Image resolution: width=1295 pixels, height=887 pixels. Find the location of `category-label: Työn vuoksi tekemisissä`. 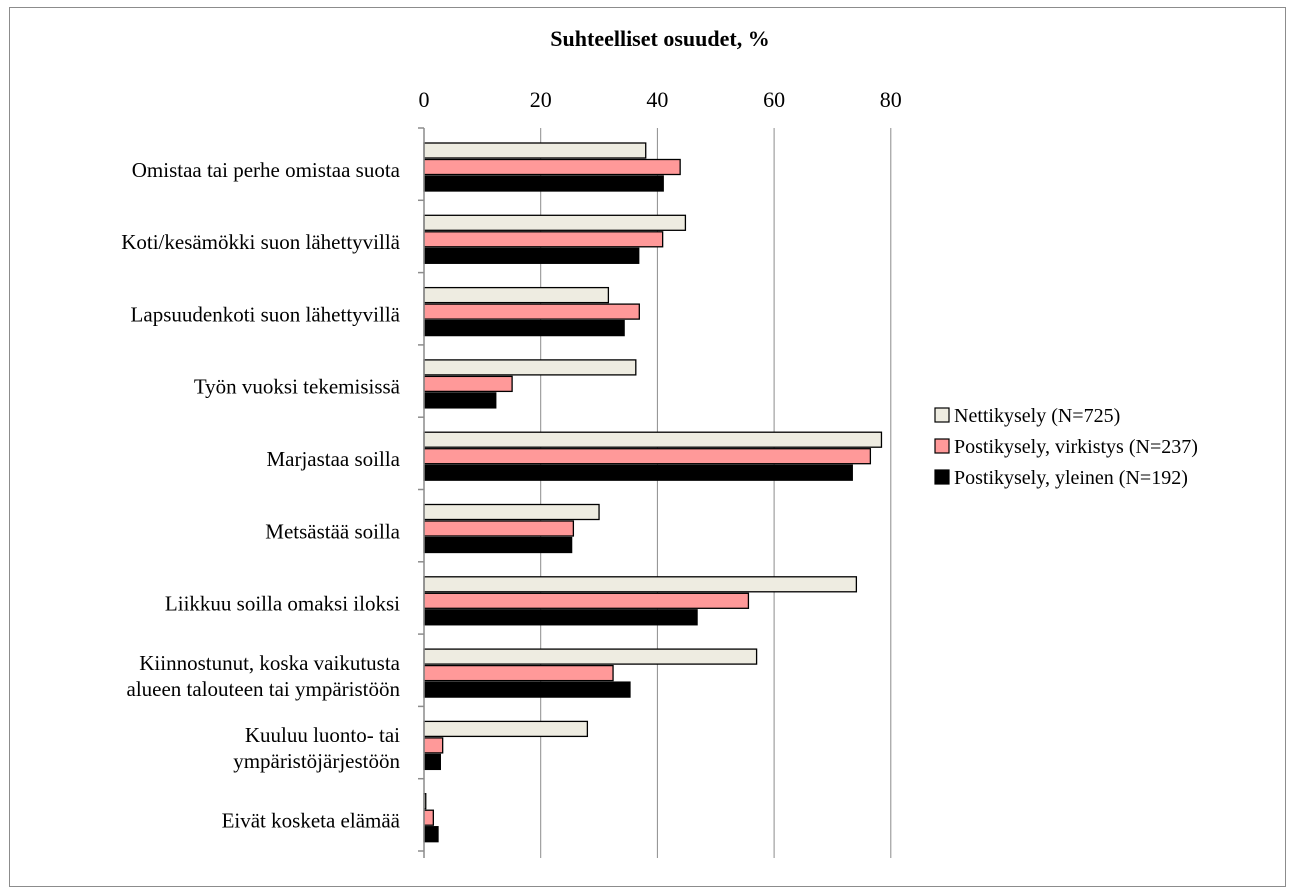

category-label: Työn vuoksi tekemisissä is located at coordinates (297, 387).